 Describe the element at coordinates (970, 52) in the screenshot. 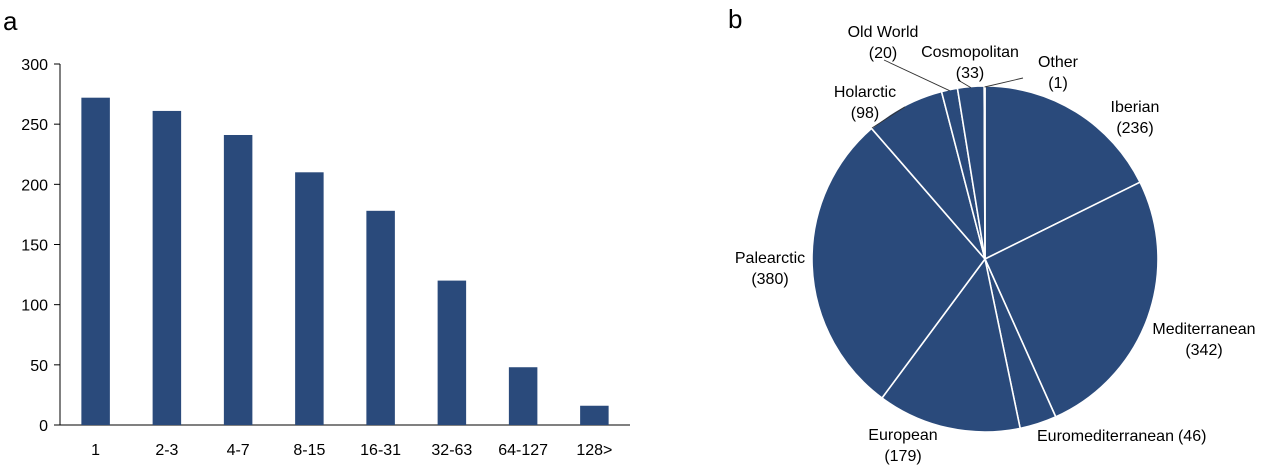

I see `slice-name: Cosmopolitan` at that location.